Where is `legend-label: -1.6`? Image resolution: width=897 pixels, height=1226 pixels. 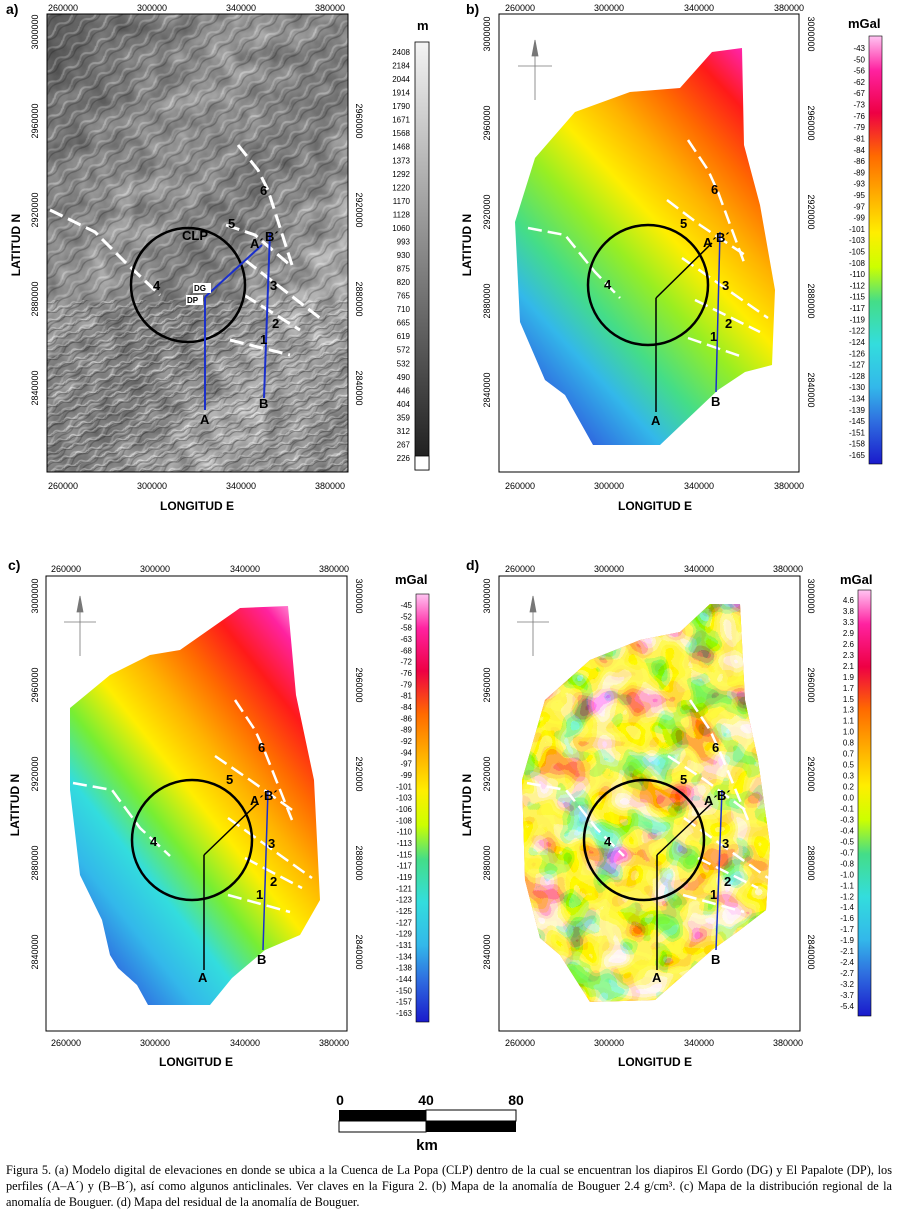 legend-label: -1.6 is located at coordinates (847, 918).